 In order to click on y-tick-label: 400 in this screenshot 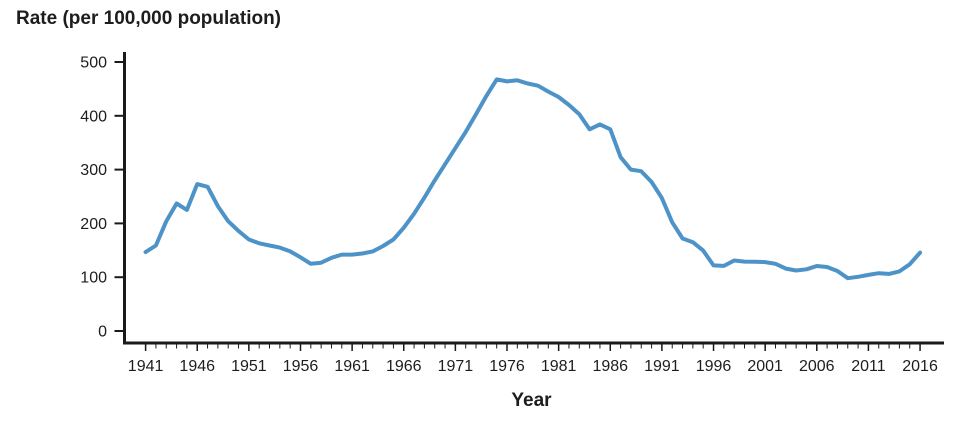, I will do `click(93, 116)`.